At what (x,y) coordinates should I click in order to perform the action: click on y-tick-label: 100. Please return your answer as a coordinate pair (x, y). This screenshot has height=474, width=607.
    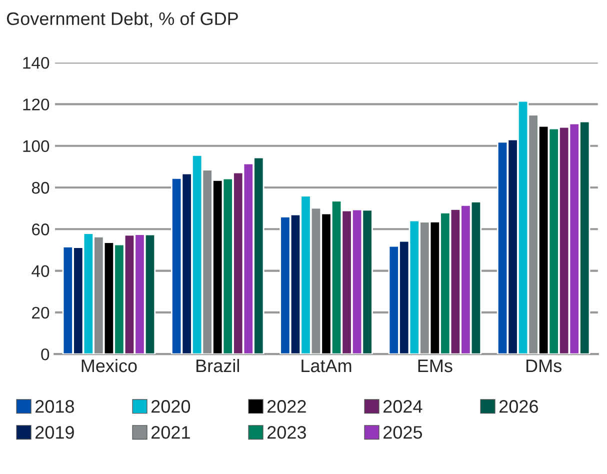
    Looking at the image, I should click on (36, 146).